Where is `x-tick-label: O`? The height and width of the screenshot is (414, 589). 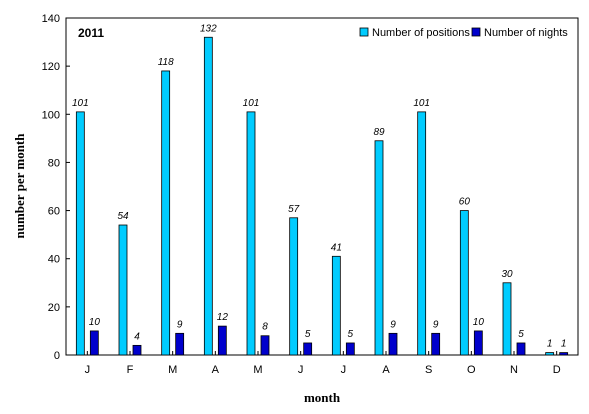
x-tick-label: O is located at coordinates (471, 370).